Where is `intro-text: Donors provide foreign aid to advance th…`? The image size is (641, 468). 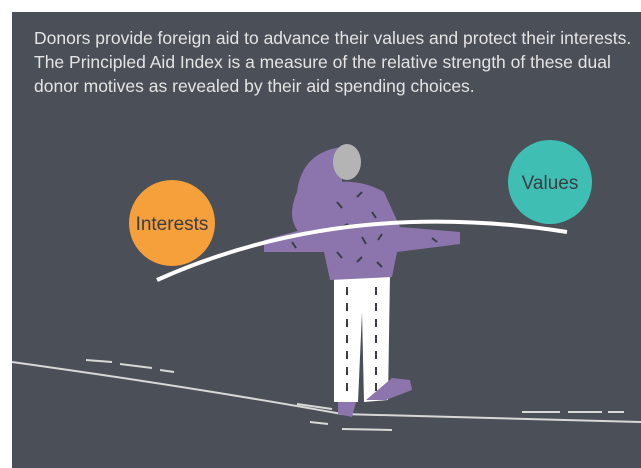 intro-text: Donors provide foreign aid to advance th… is located at coordinates (333, 62).